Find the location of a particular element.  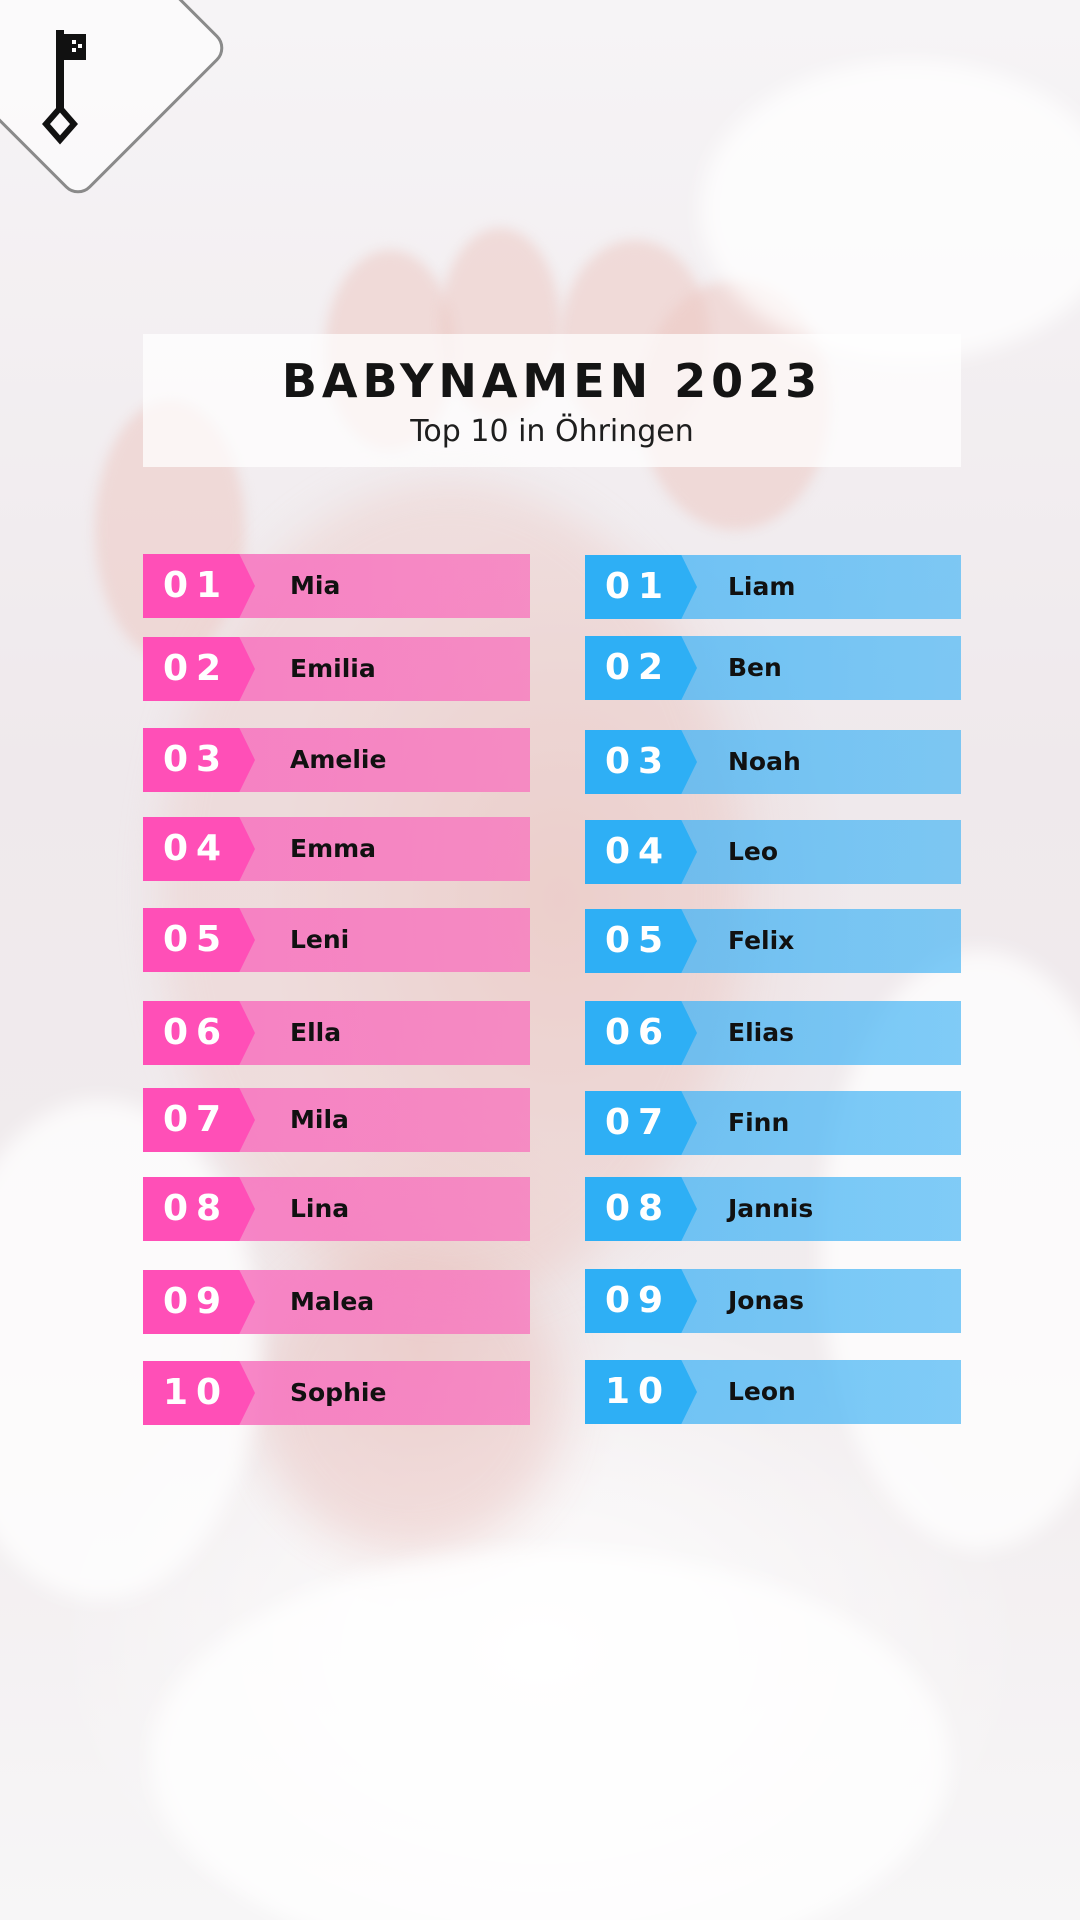

list-item: 01 Mia is located at coordinates (336, 586).